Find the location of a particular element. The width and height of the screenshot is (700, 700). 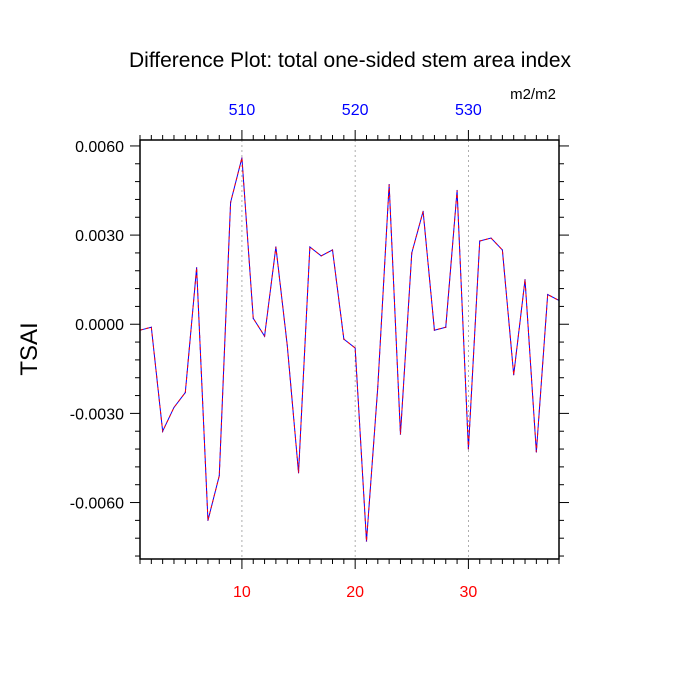

x-tick-label-bottom: 10 is located at coordinates (242, 592).